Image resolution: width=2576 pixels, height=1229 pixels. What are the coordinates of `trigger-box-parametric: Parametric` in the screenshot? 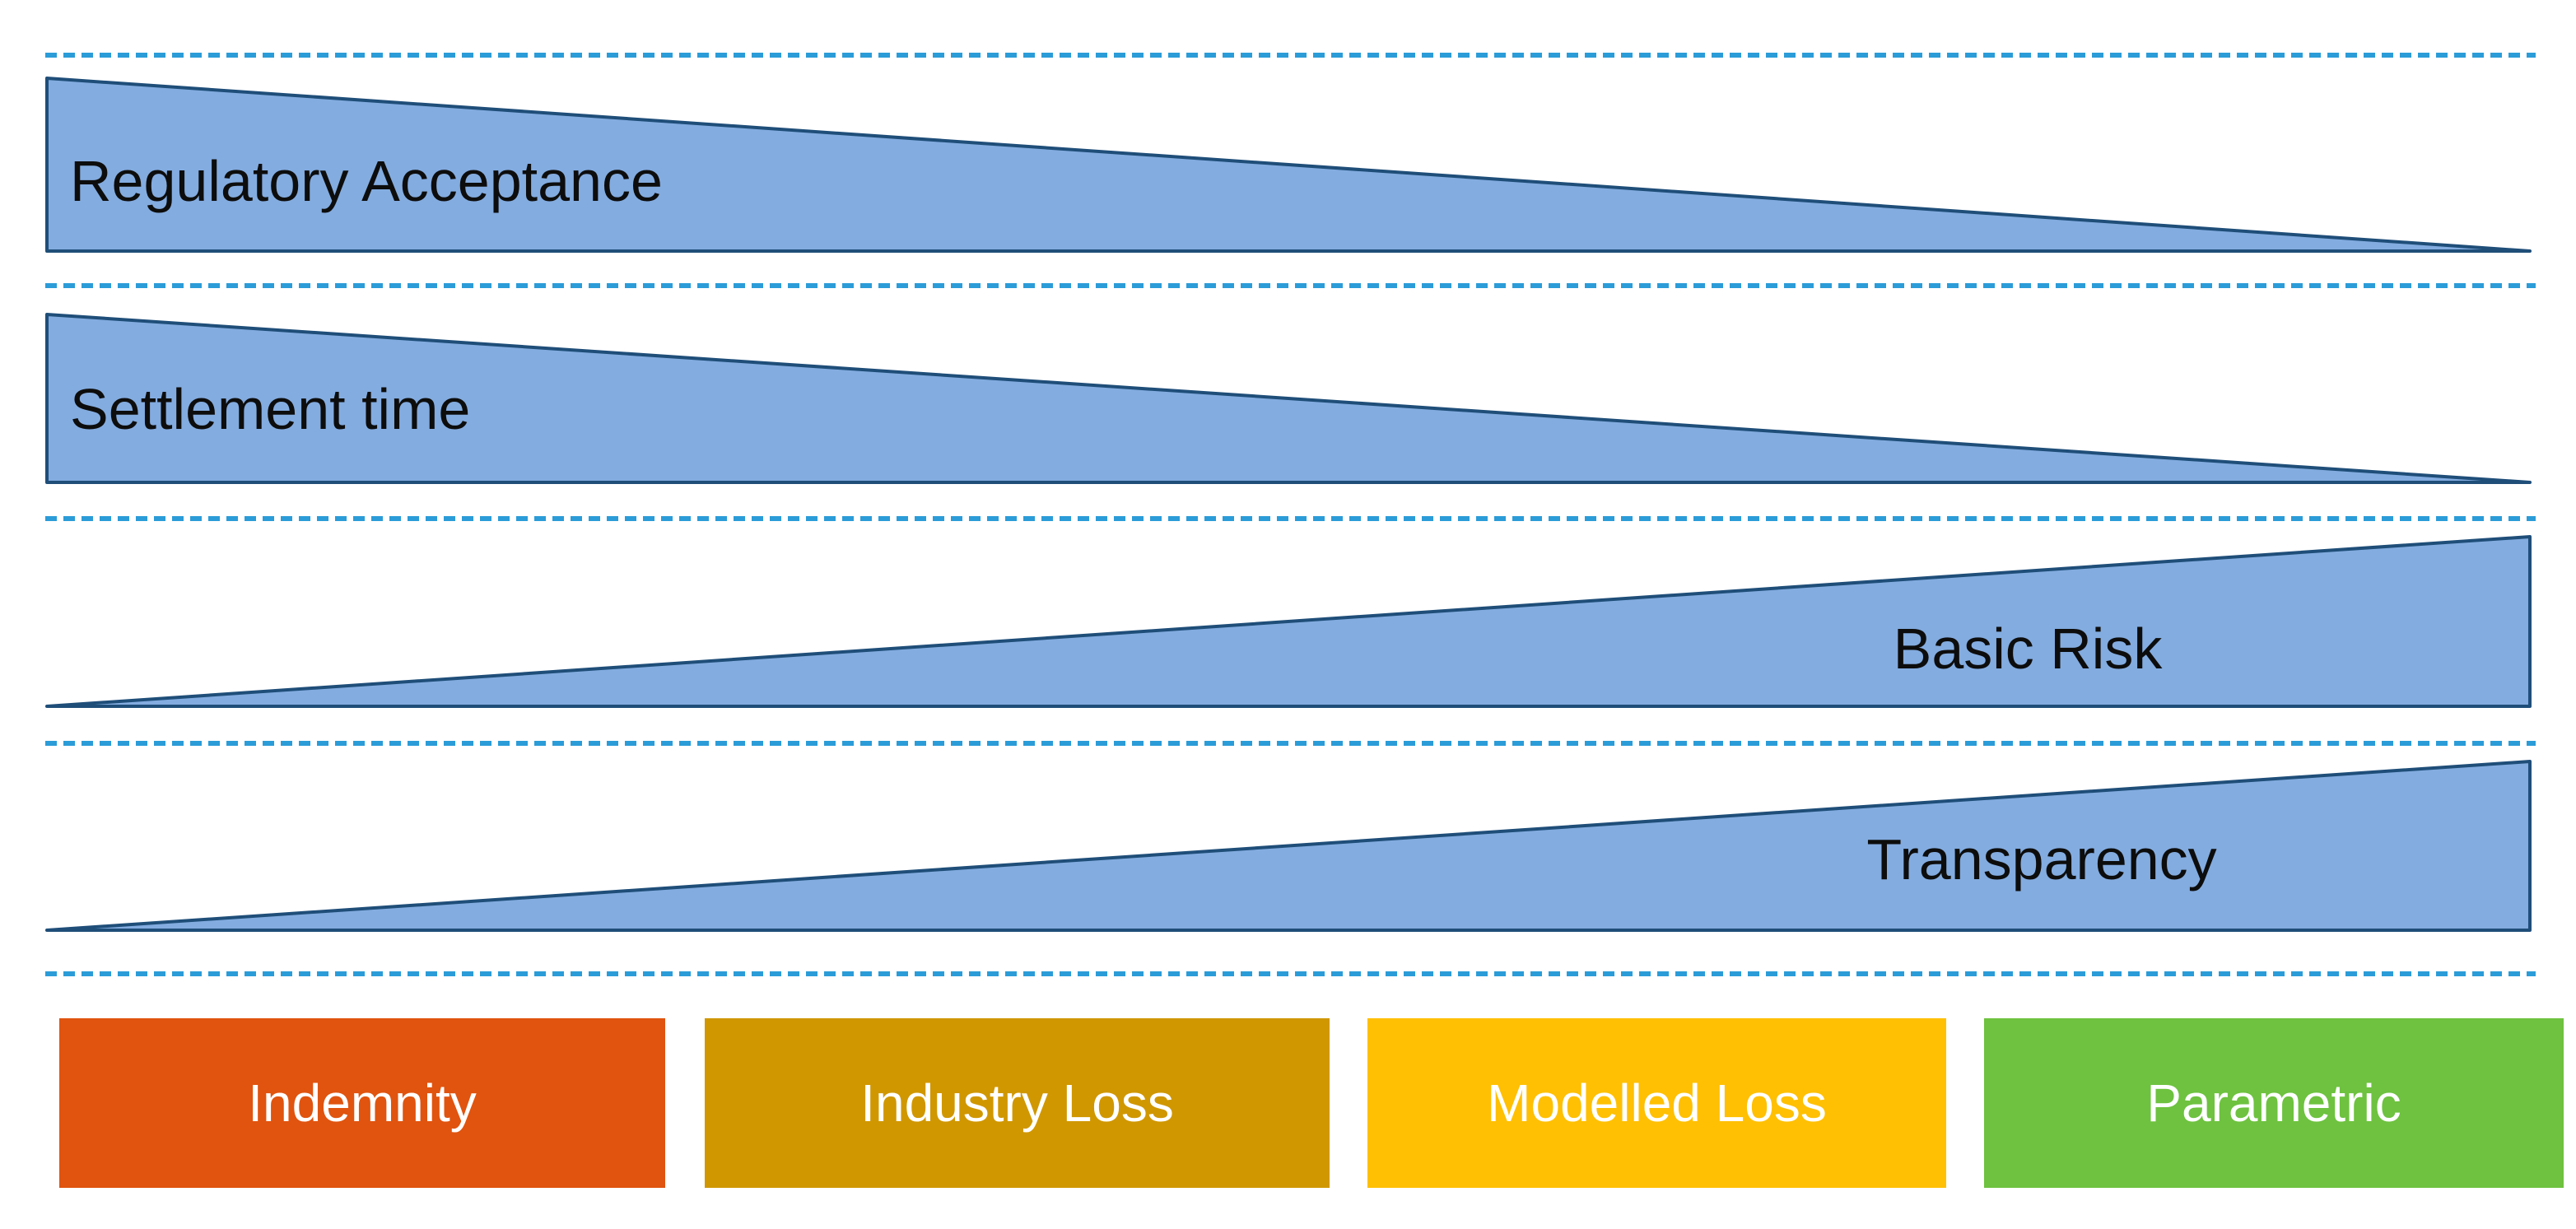 It's located at (2274, 1103).